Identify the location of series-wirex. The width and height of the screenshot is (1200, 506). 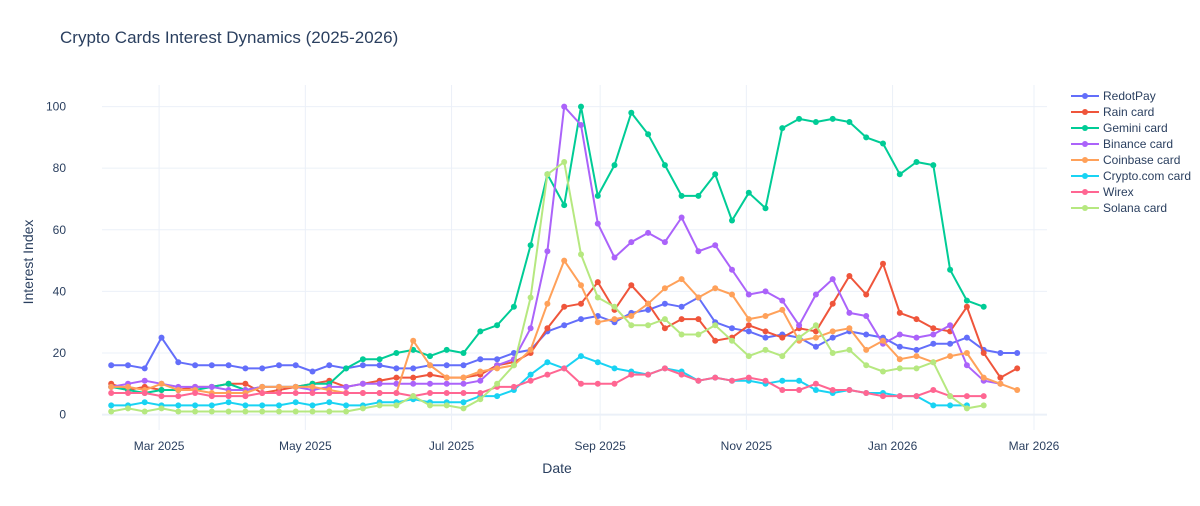
(547, 382).